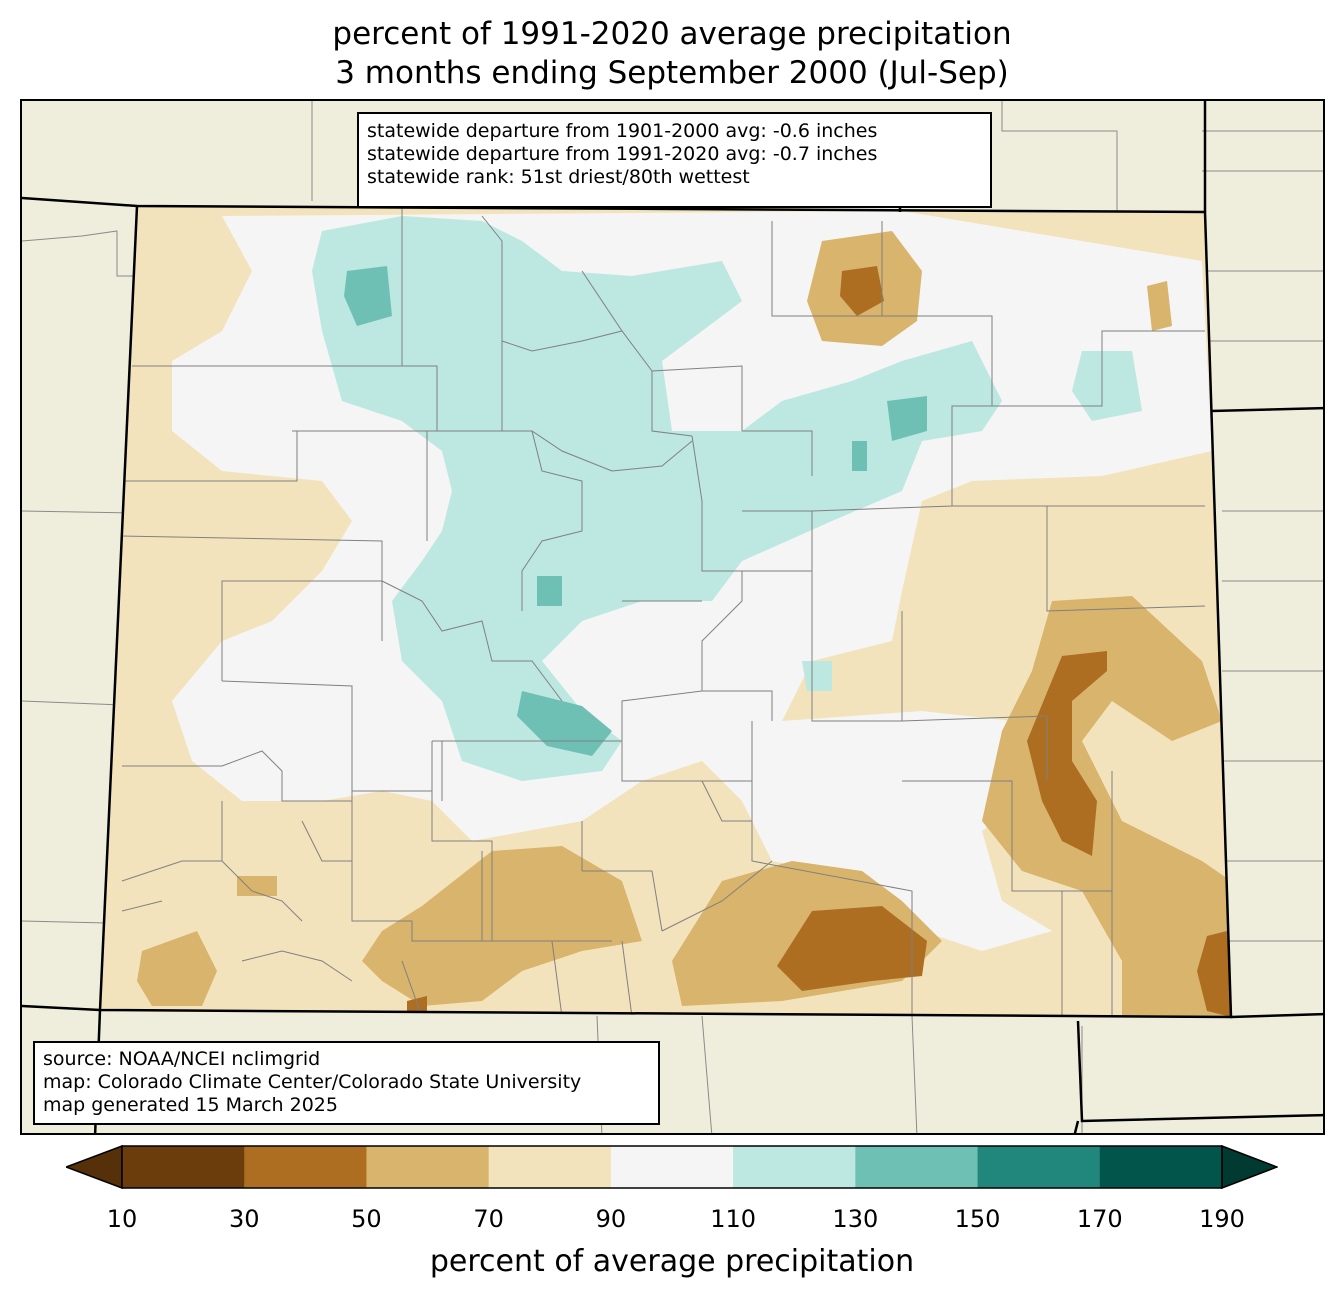 This screenshot has height=1299, width=1344. Describe the element at coordinates (244, 1219) in the screenshot. I see `colorbar-tick-label: 30` at that location.